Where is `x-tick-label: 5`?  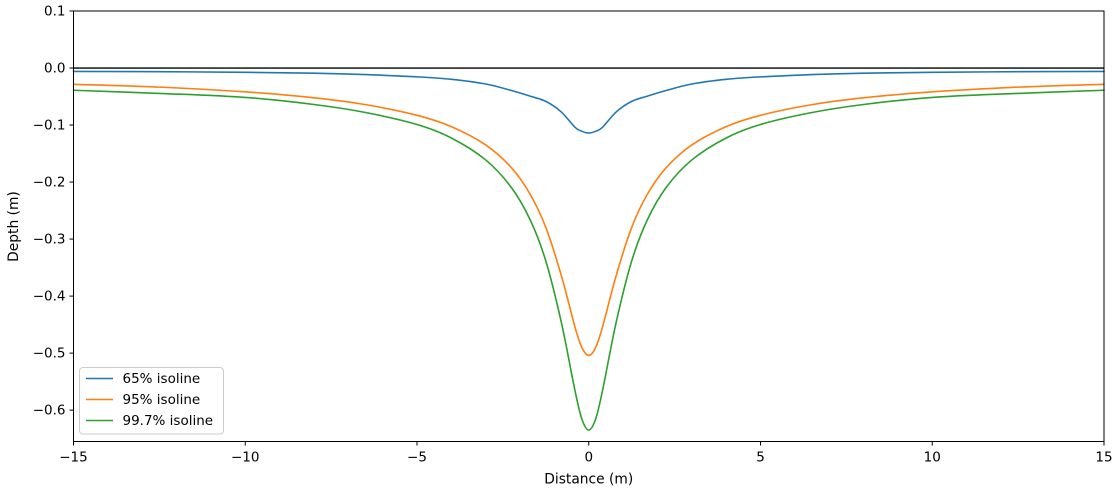
x-tick-label: 5 is located at coordinates (760, 458).